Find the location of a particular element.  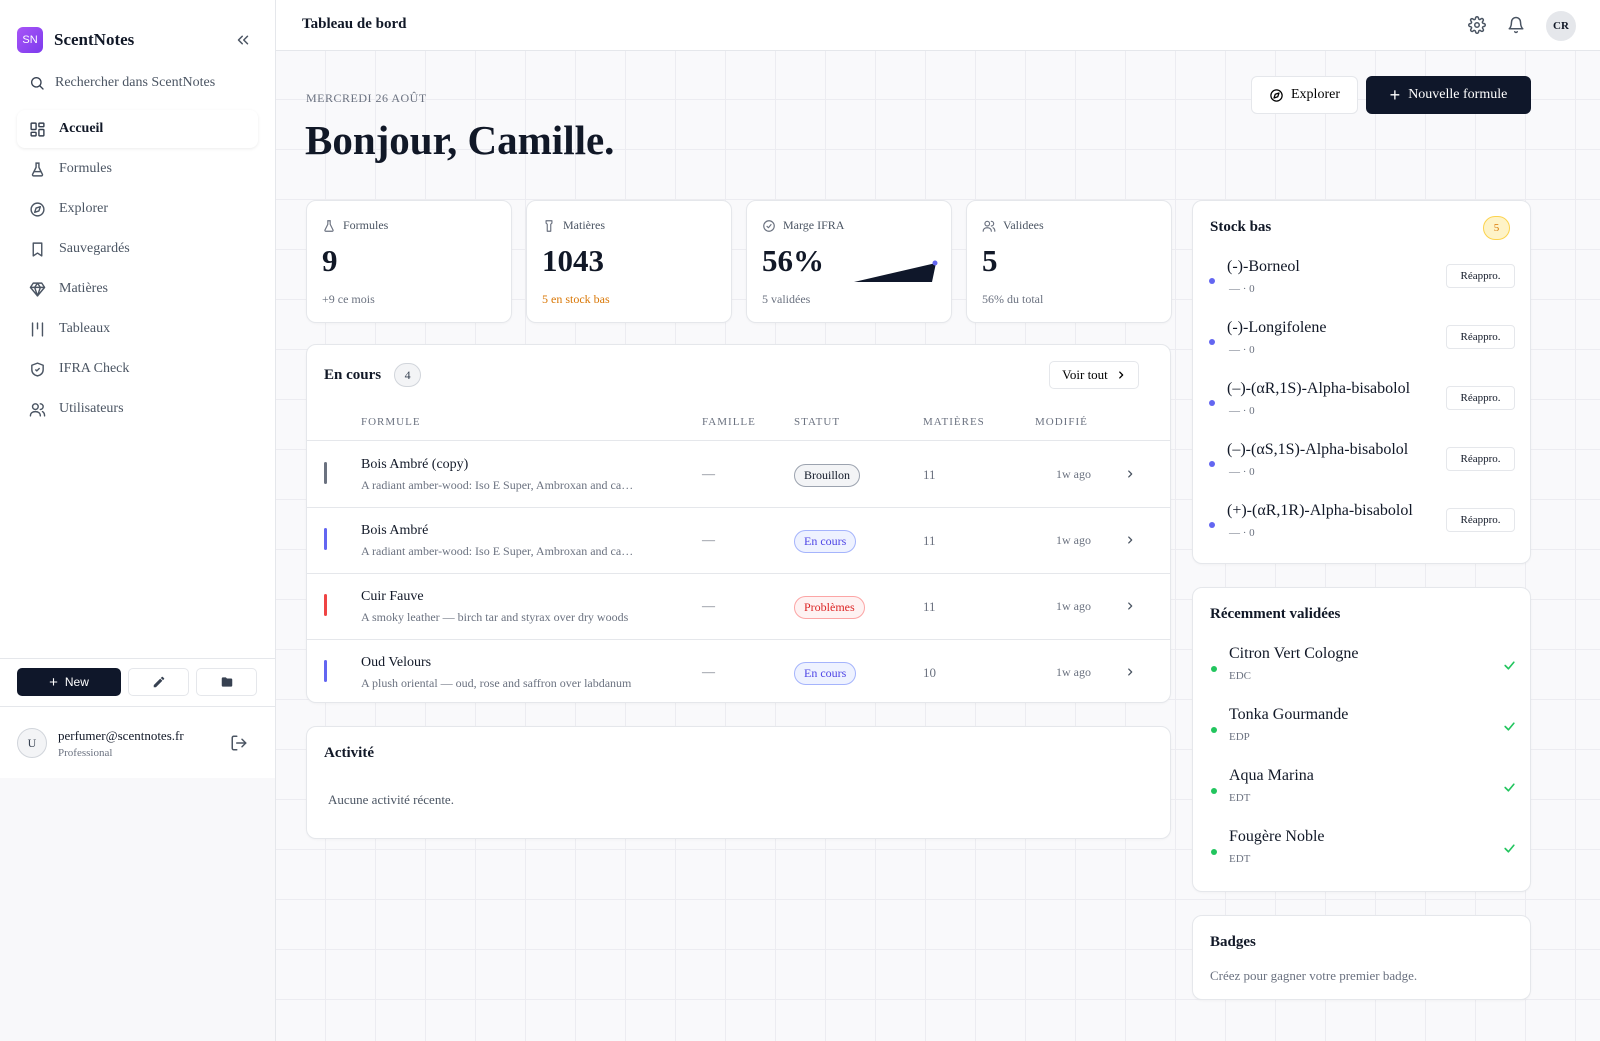

new-formula-button: + Nouvelle formule is located at coordinates (1448, 95).